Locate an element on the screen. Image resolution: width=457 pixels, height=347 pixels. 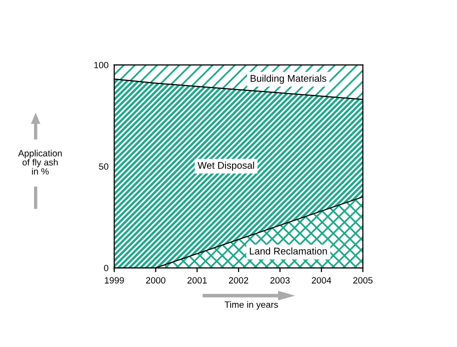
y-tick-label: 100 is located at coordinates (101, 65).